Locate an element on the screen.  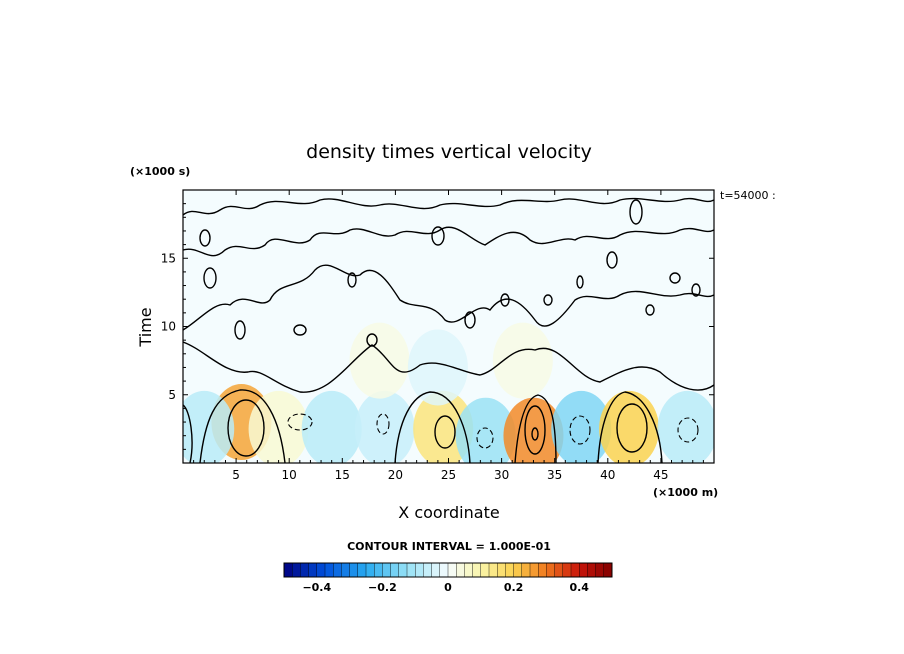
x-axis-label: X coordinate is located at coordinates (448, 512).